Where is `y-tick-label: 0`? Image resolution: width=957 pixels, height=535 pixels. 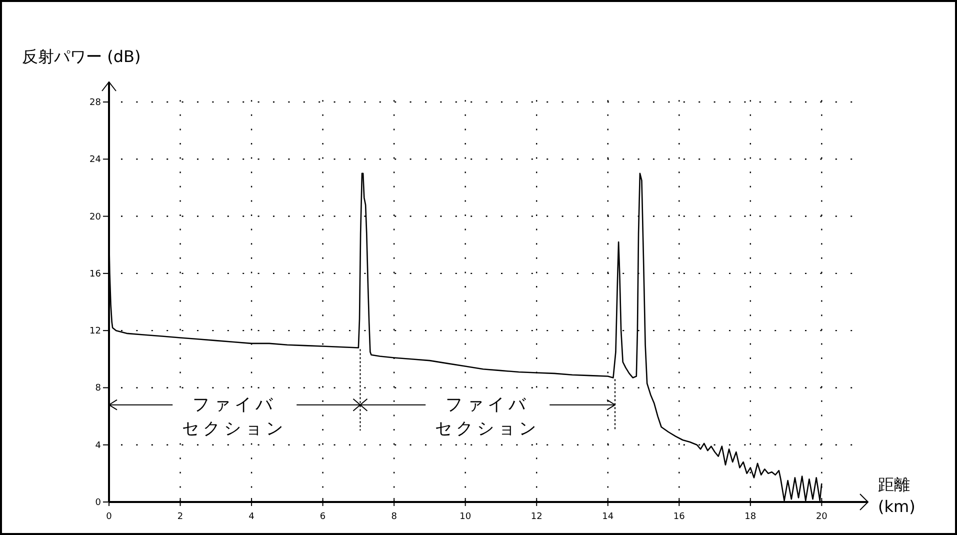 y-tick-label: 0 is located at coordinates (98, 503).